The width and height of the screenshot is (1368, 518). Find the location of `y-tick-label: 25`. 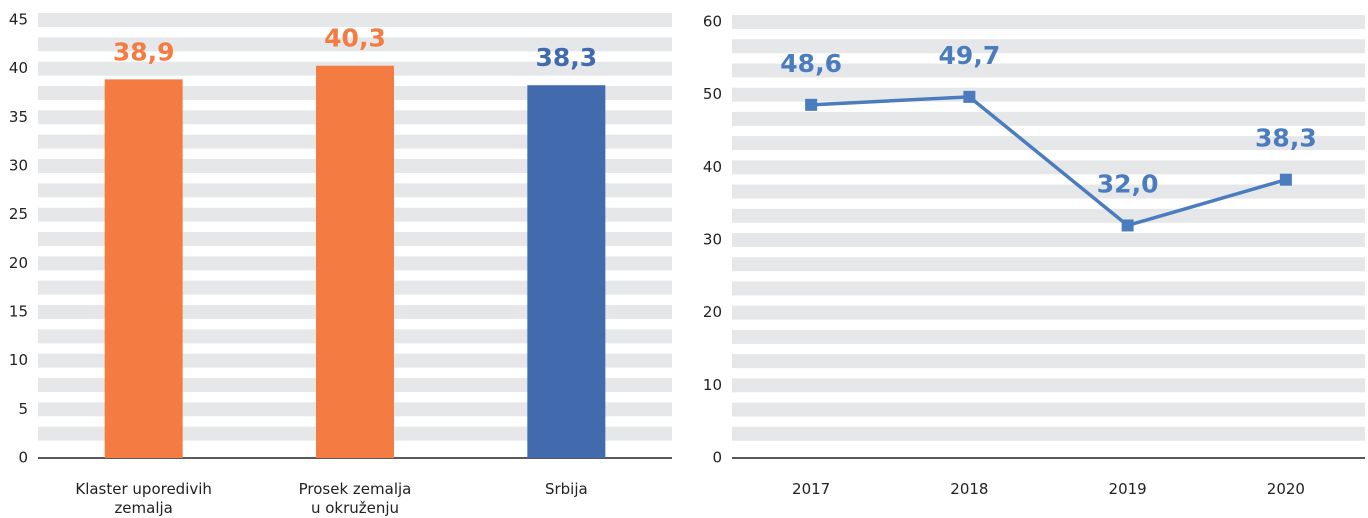

y-tick-label: 25 is located at coordinates (18, 214).